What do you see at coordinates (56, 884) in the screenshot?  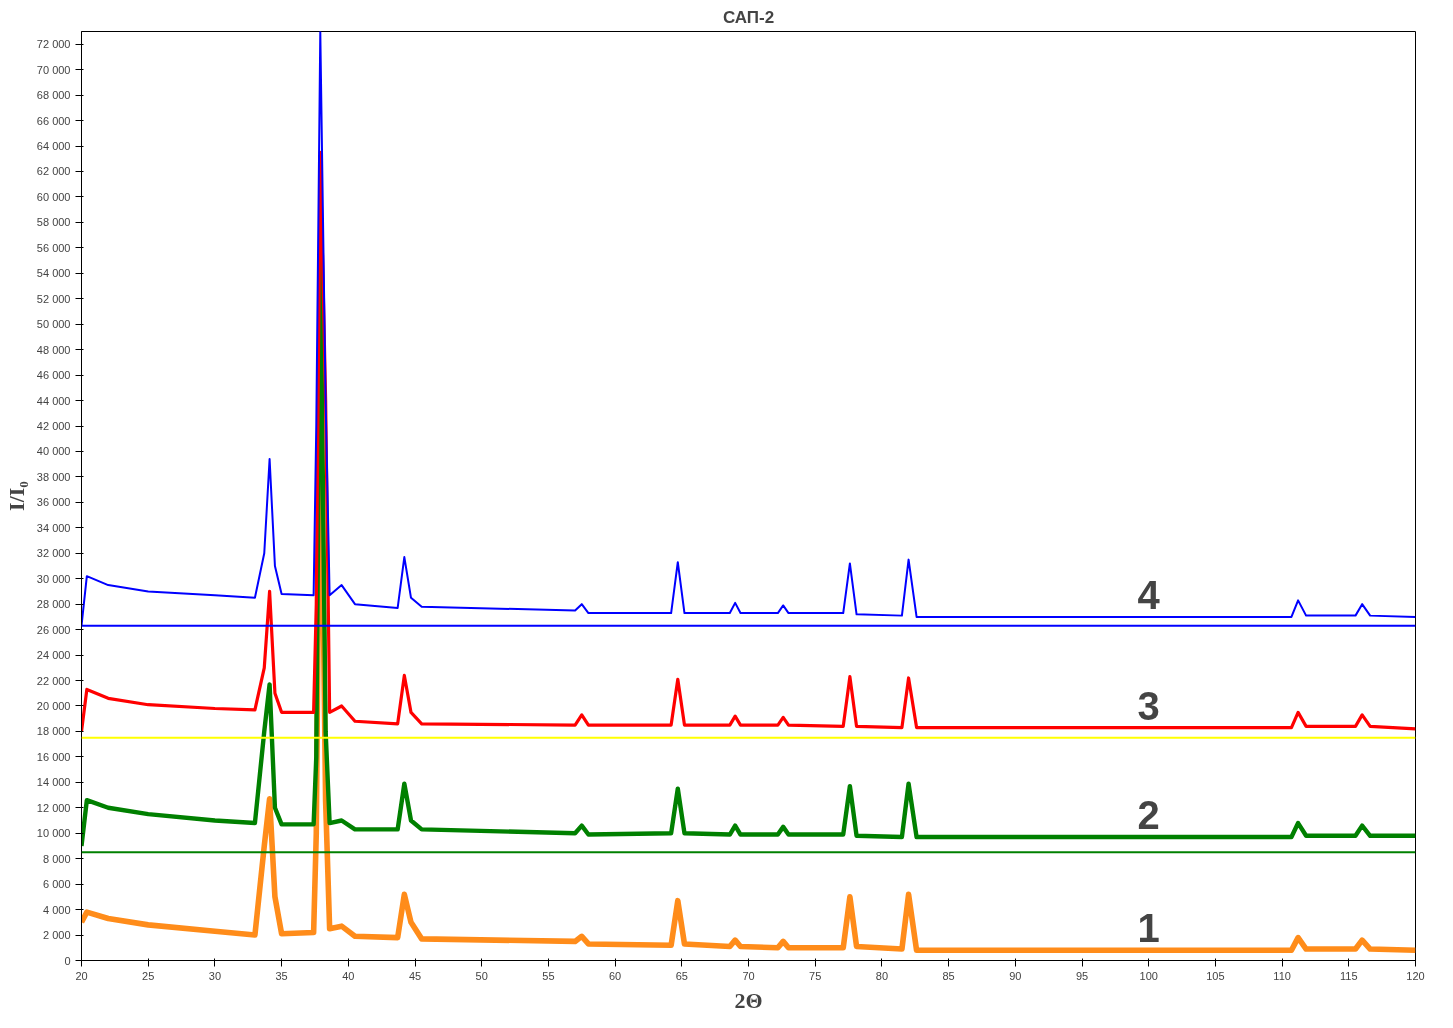 I see `y-tick-label: 6 000` at bounding box center [56, 884].